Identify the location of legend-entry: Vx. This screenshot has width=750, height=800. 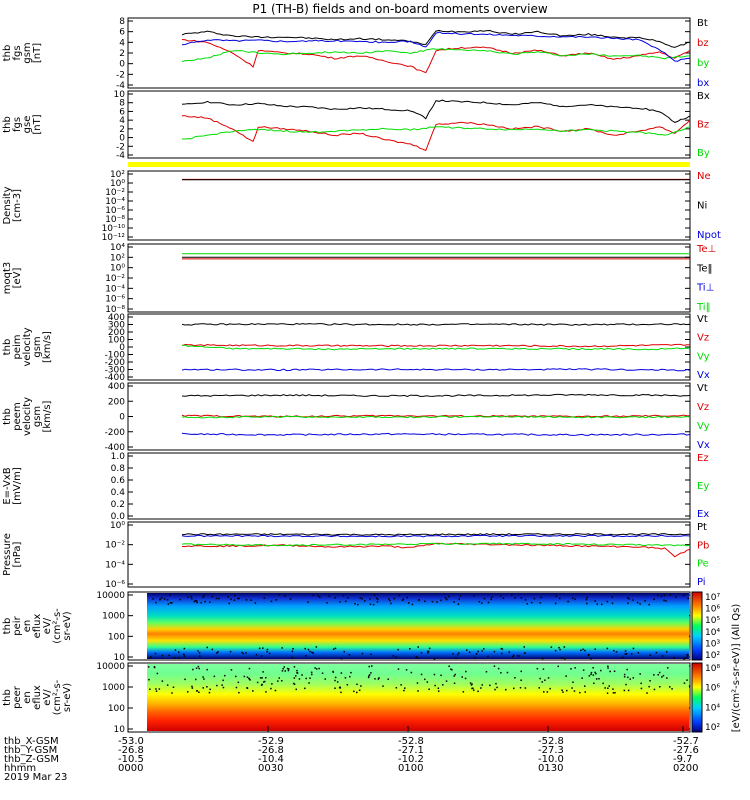
(703, 375).